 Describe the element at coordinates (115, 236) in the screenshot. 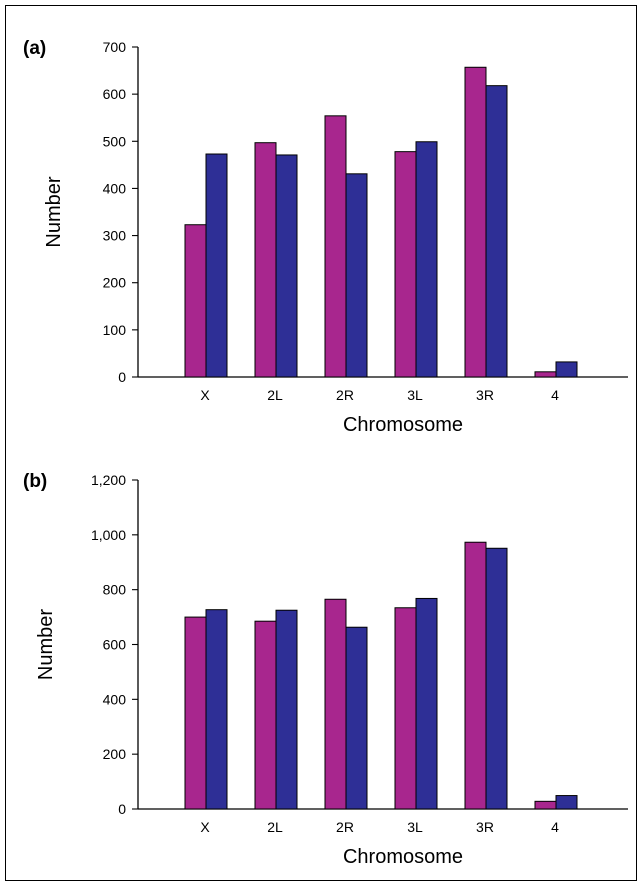

I see `y-tick-label: 300` at that location.